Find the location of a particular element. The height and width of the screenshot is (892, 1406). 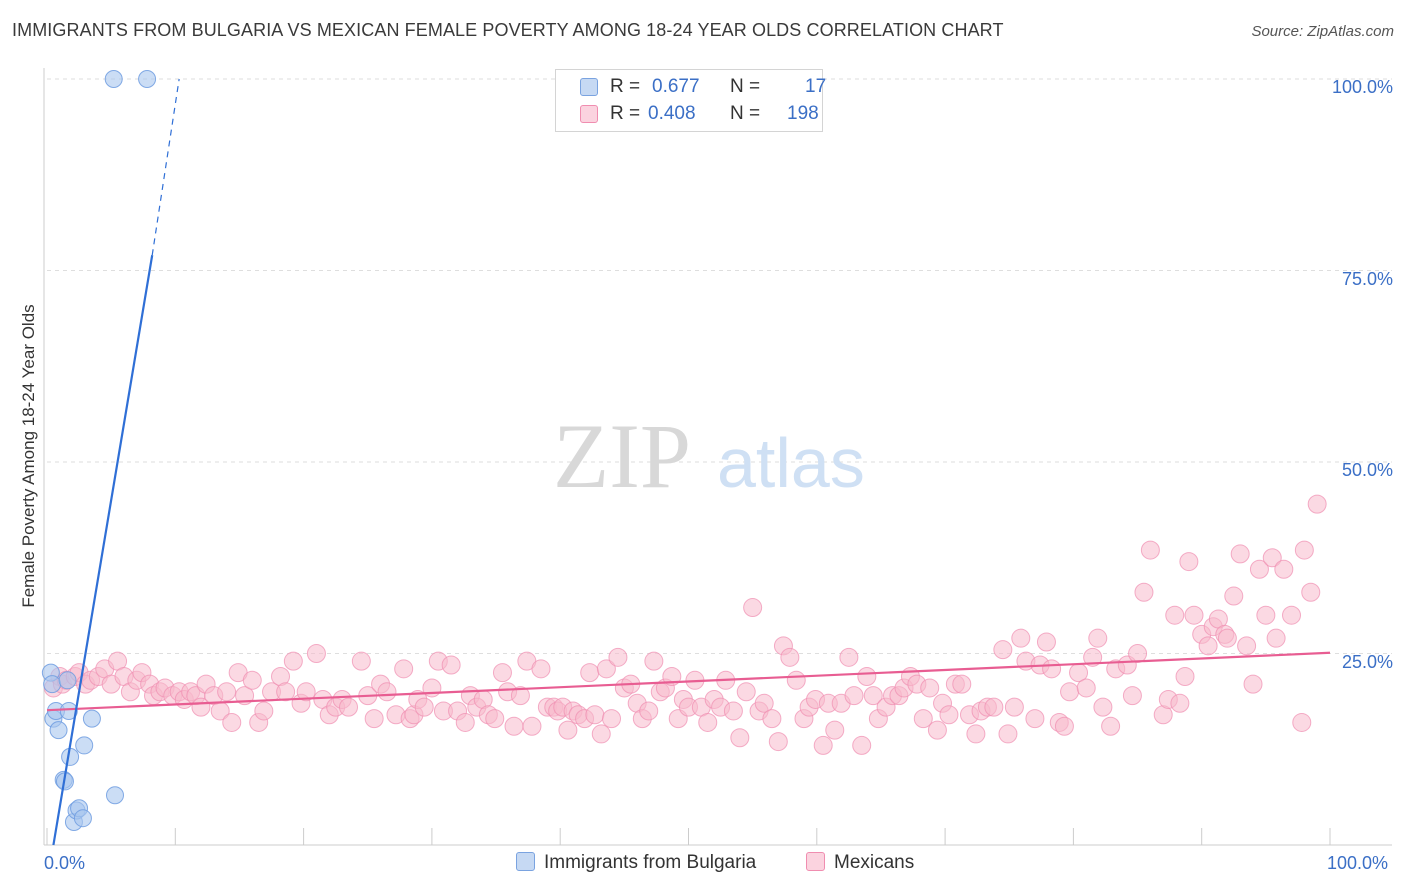

legend-r-value-bulgaria: 0.677 is located at coordinates (676, 86).